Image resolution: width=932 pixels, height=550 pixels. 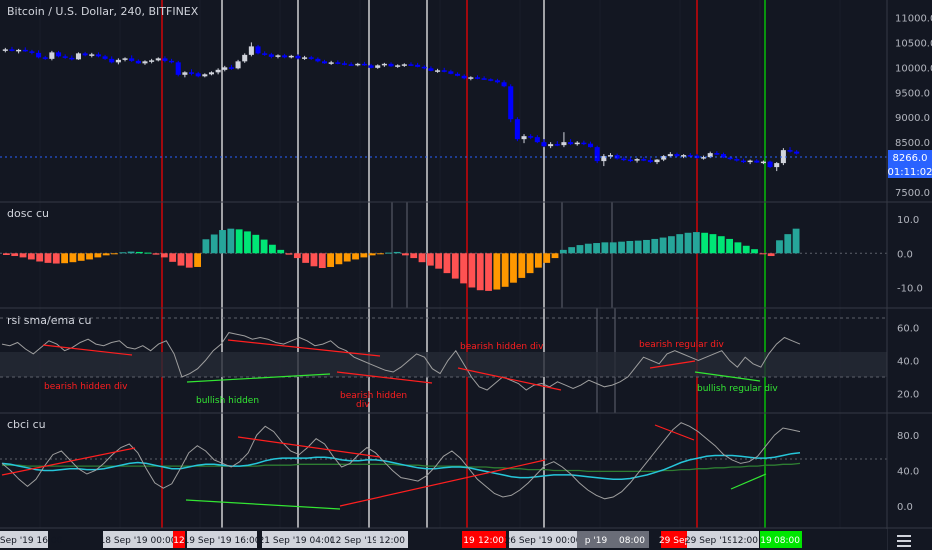 What do you see at coordinates (910, 158) in the screenshot?
I see `current-price-label: 8266.0` at bounding box center [910, 158].